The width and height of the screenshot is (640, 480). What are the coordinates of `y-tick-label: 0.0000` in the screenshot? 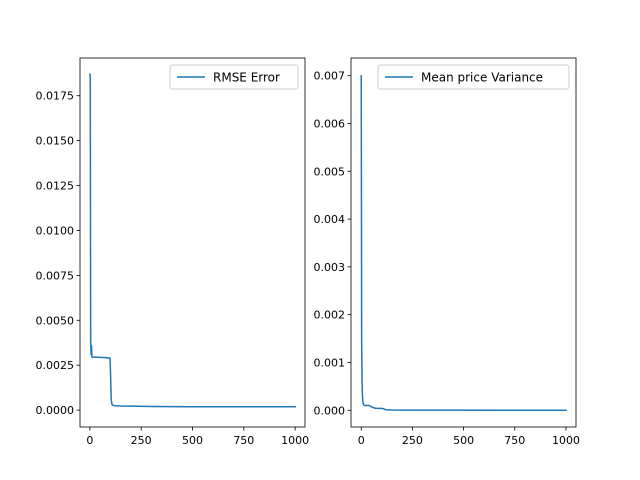 It's located at (55, 410).